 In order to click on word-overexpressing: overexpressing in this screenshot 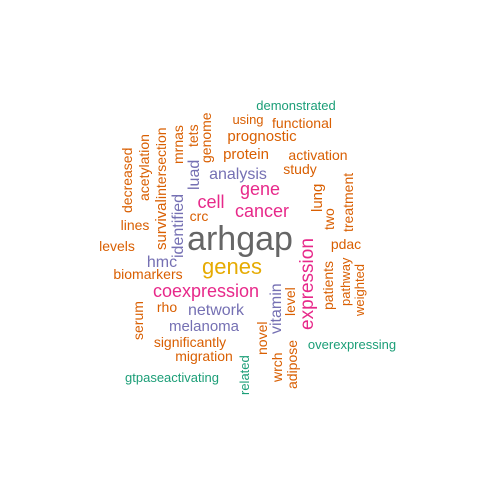, I will do `click(352, 344)`.